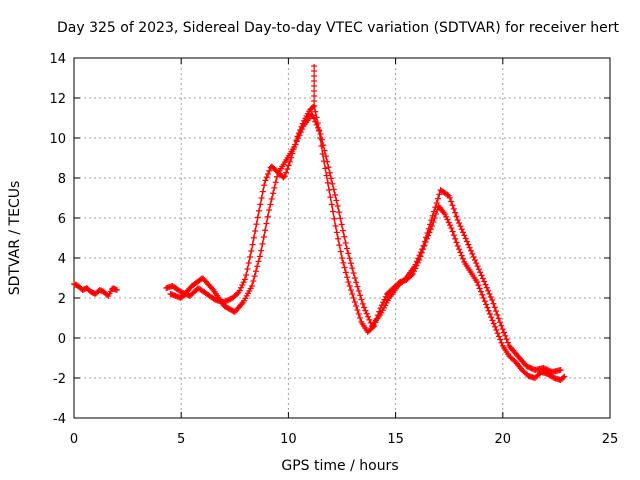 This screenshot has width=640, height=480. I want to click on x-tick-label: 5, so click(181, 439).